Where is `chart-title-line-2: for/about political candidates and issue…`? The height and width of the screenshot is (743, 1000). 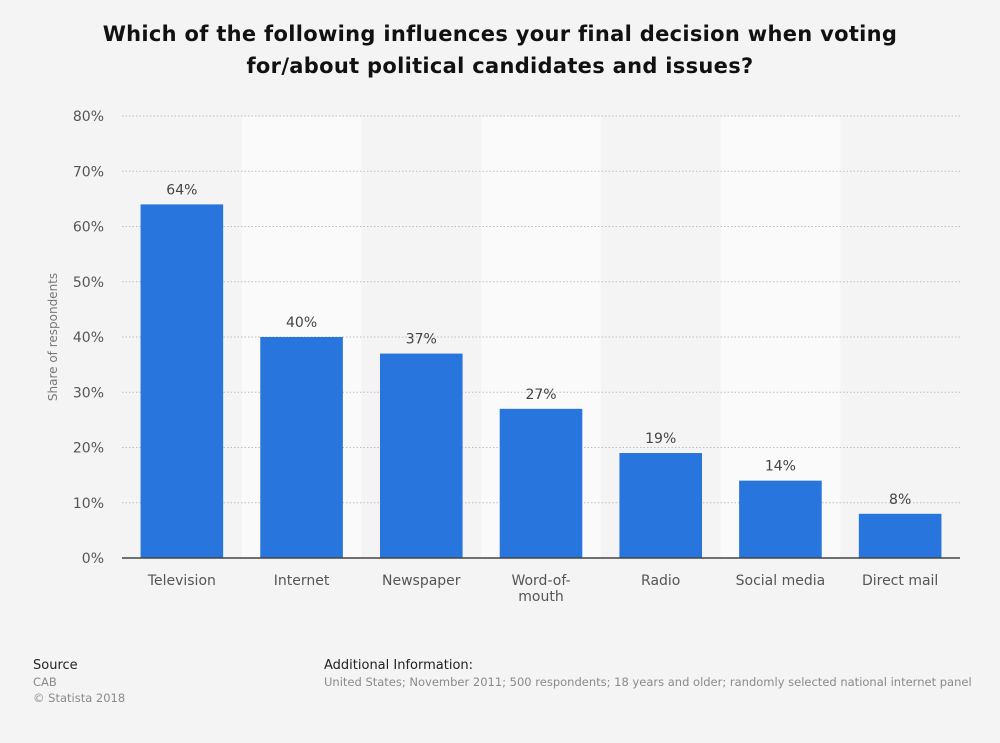
chart-title-line-2: for/about political candidates and issue… is located at coordinates (500, 66).